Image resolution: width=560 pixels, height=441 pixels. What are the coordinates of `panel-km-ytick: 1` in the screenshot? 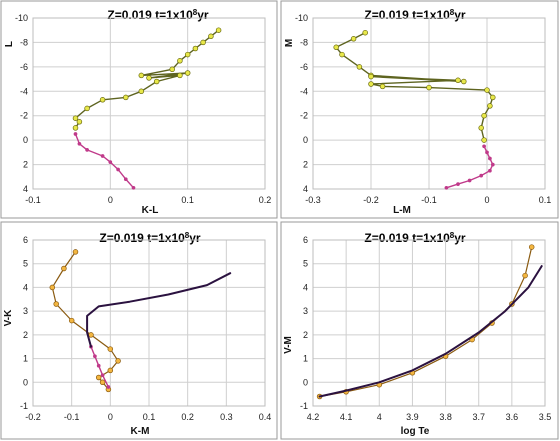 It's located at (25, 359).